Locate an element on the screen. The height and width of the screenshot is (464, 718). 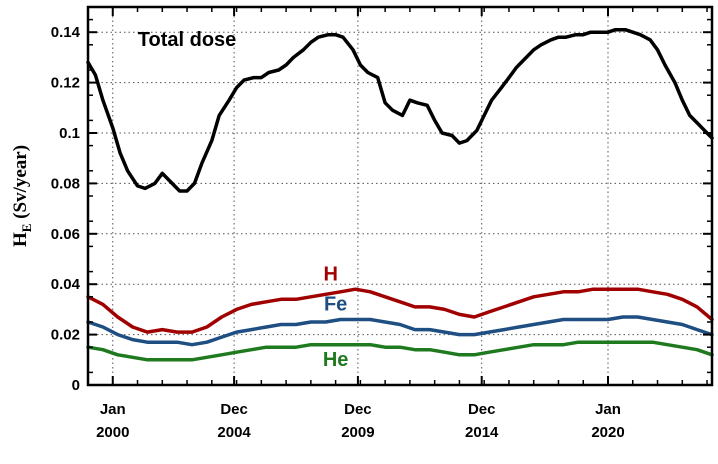
series-label-fe: Fe is located at coordinates (335, 305).